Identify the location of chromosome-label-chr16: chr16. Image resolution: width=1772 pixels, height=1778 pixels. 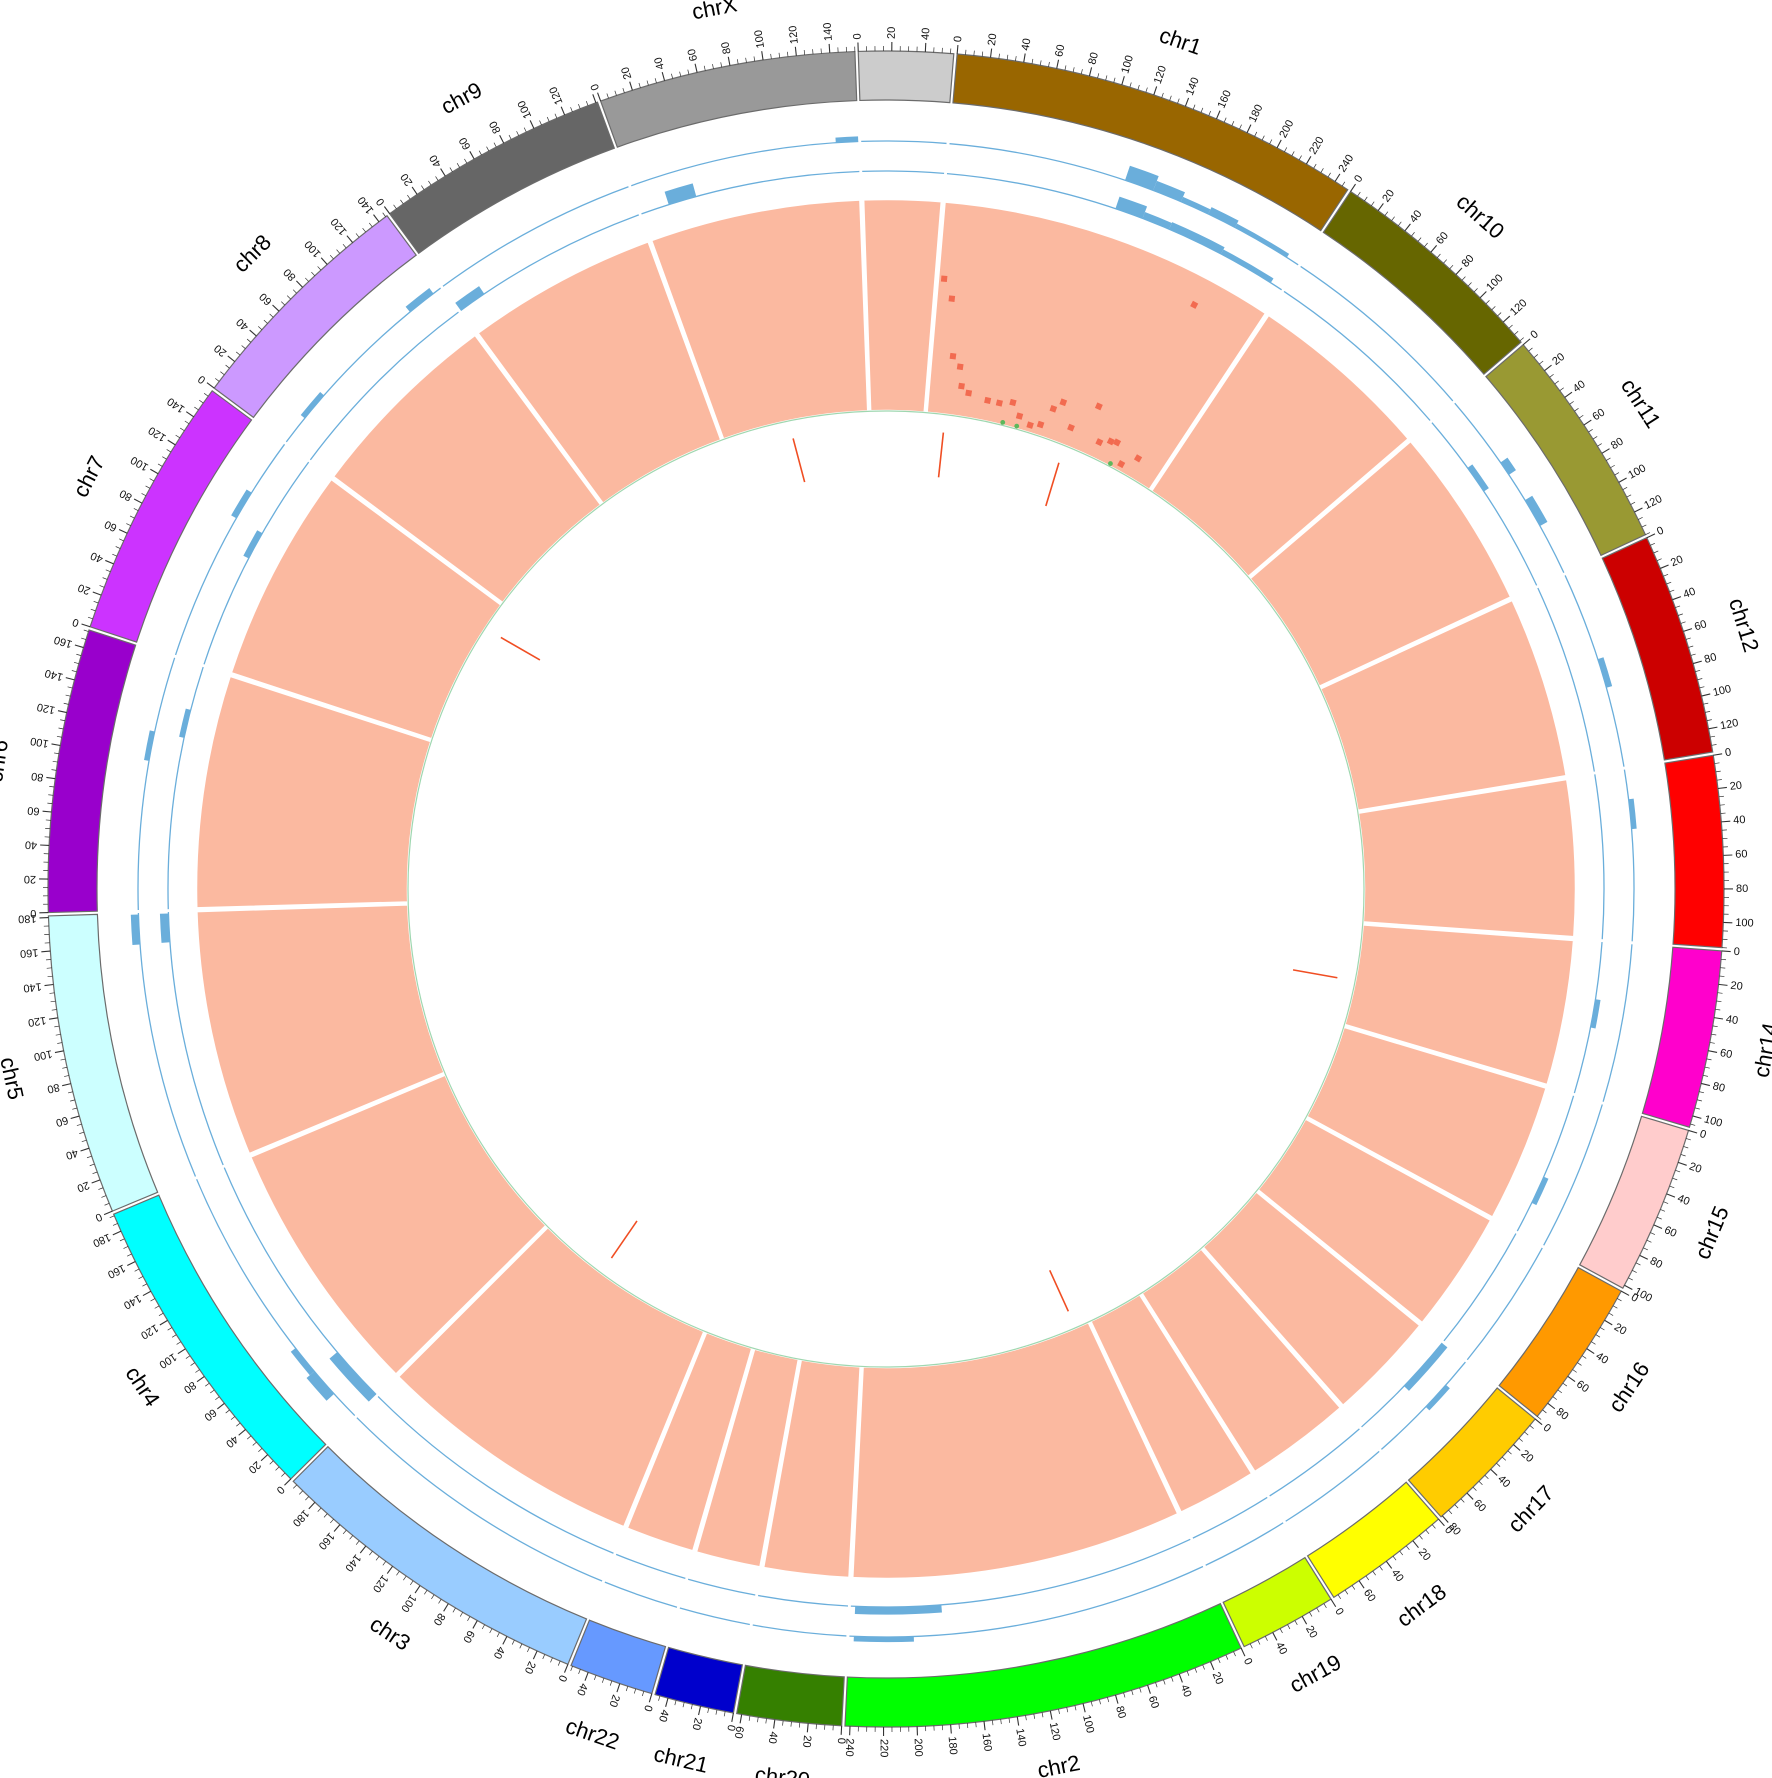
(1628, 1387).